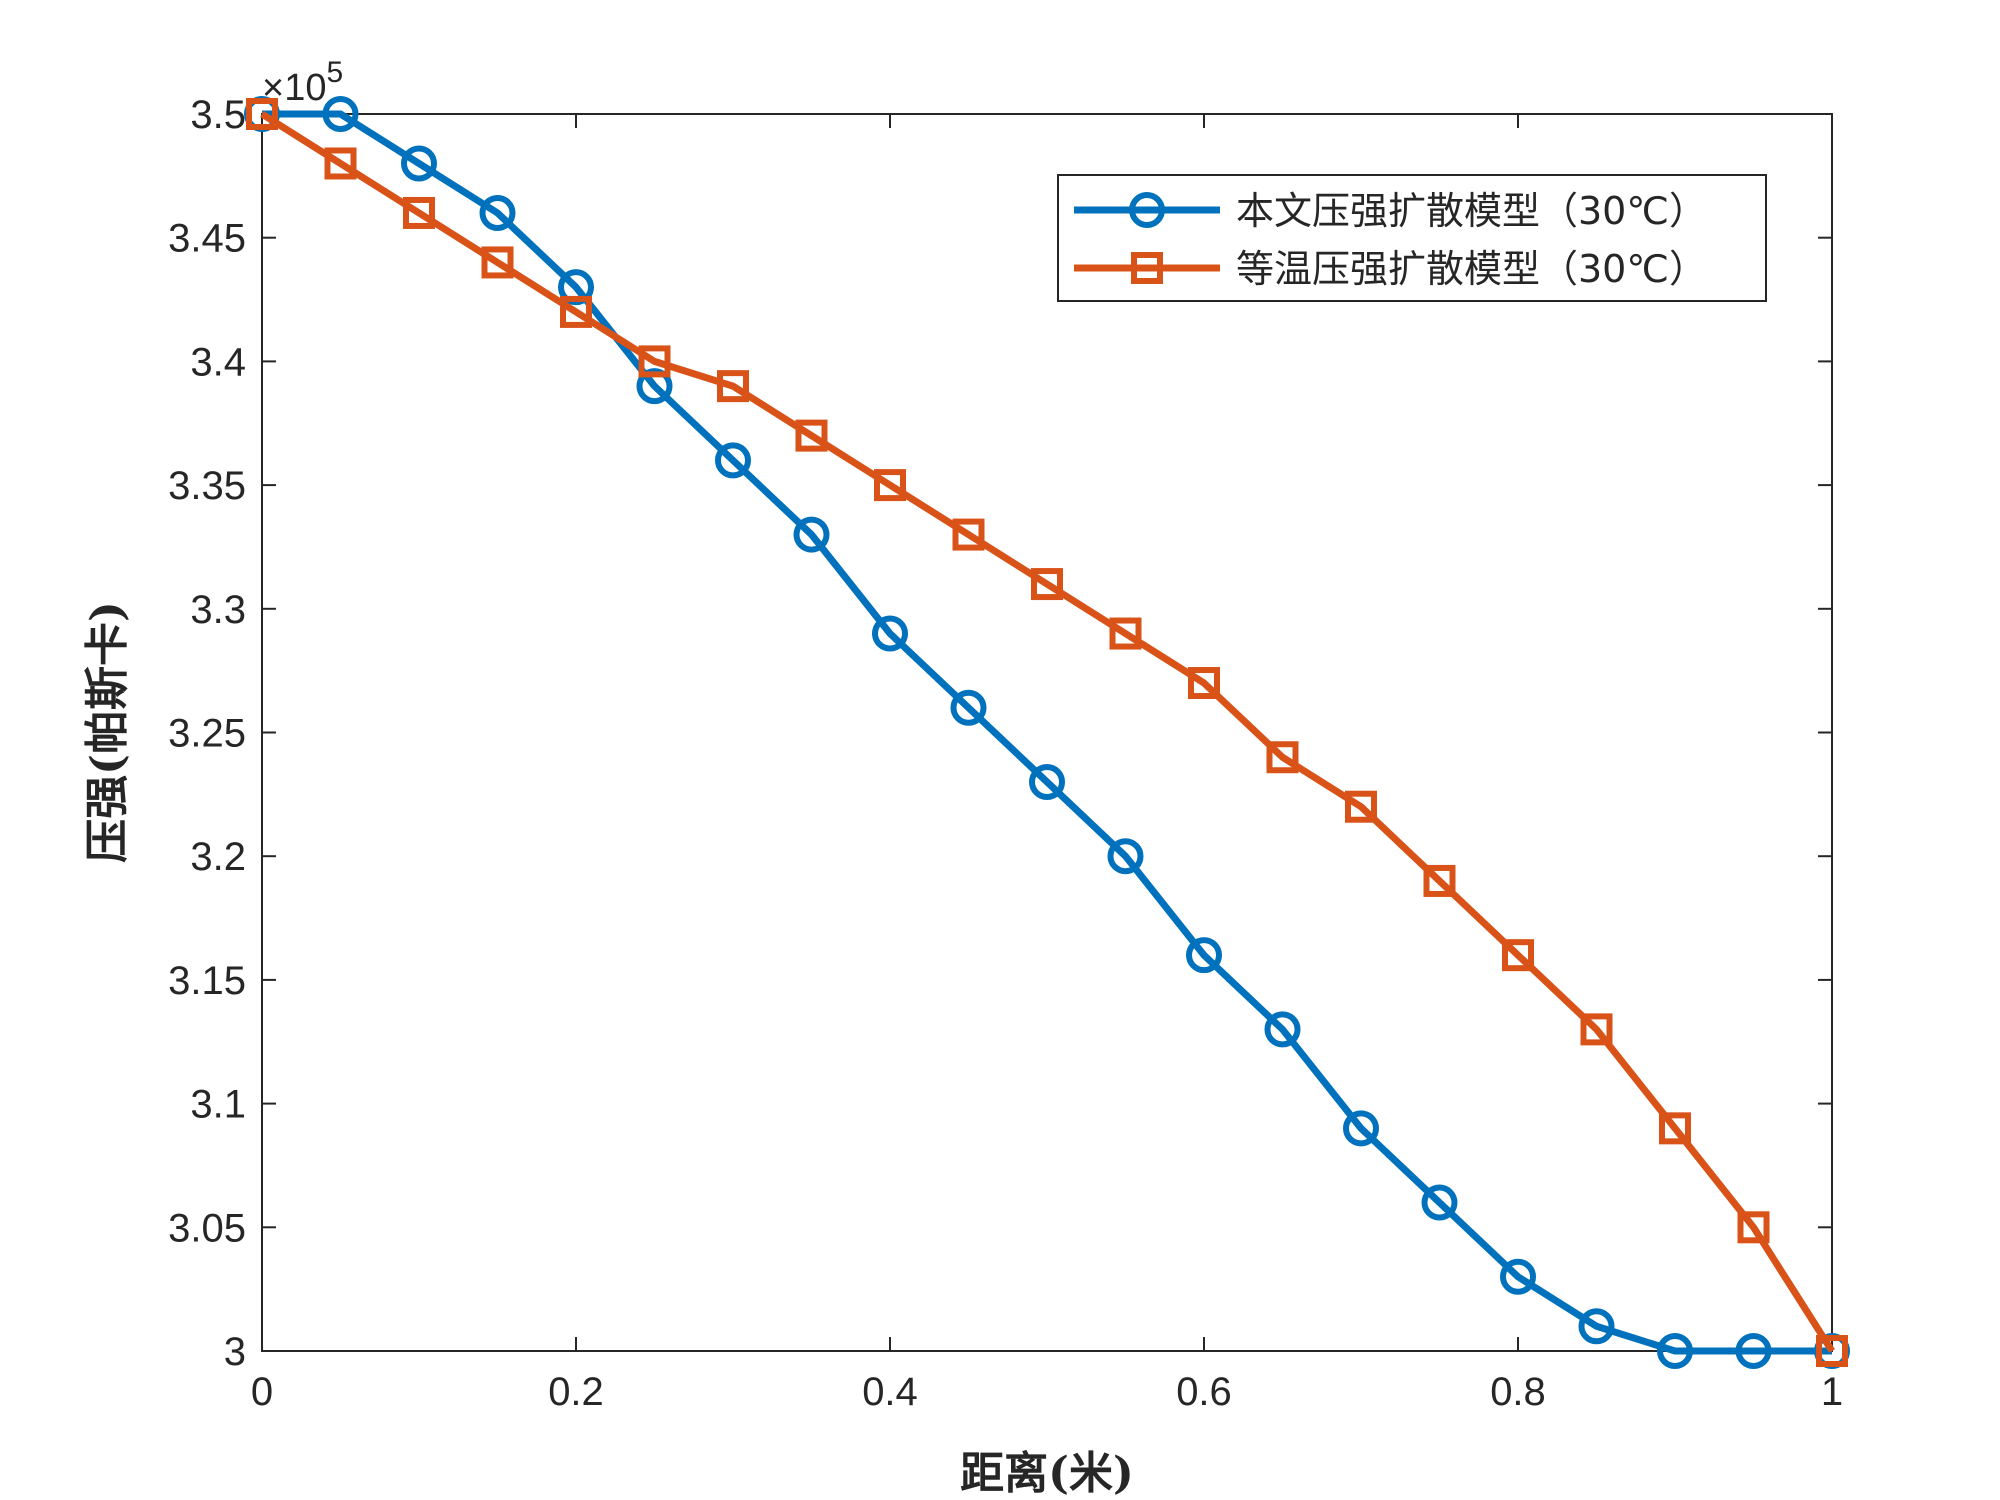  I want to click on y-tick-label: 3.45, so click(207, 239).